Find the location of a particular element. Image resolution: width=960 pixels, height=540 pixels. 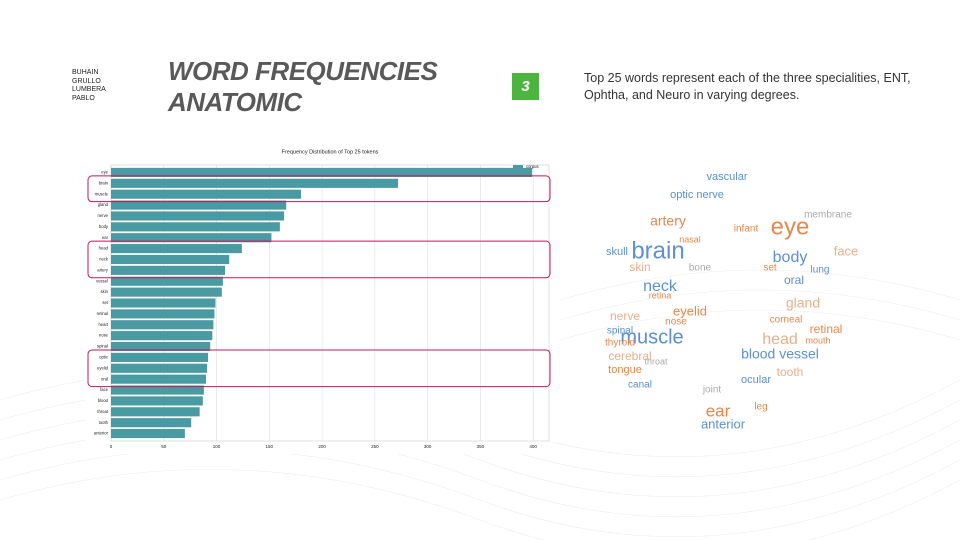

x-tick-label: 100 is located at coordinates (217, 446).